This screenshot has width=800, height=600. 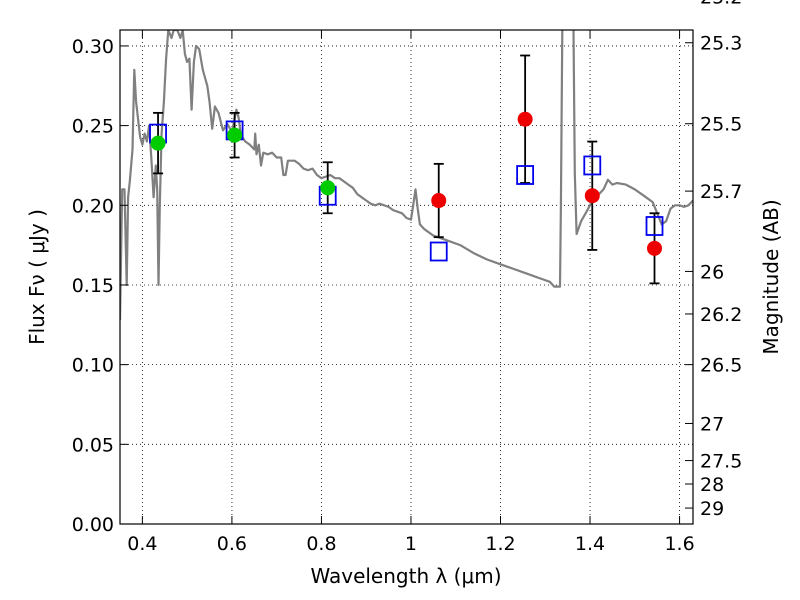 I want to click on x-axis-label: Wavelength λ (μm), so click(x=405, y=576).